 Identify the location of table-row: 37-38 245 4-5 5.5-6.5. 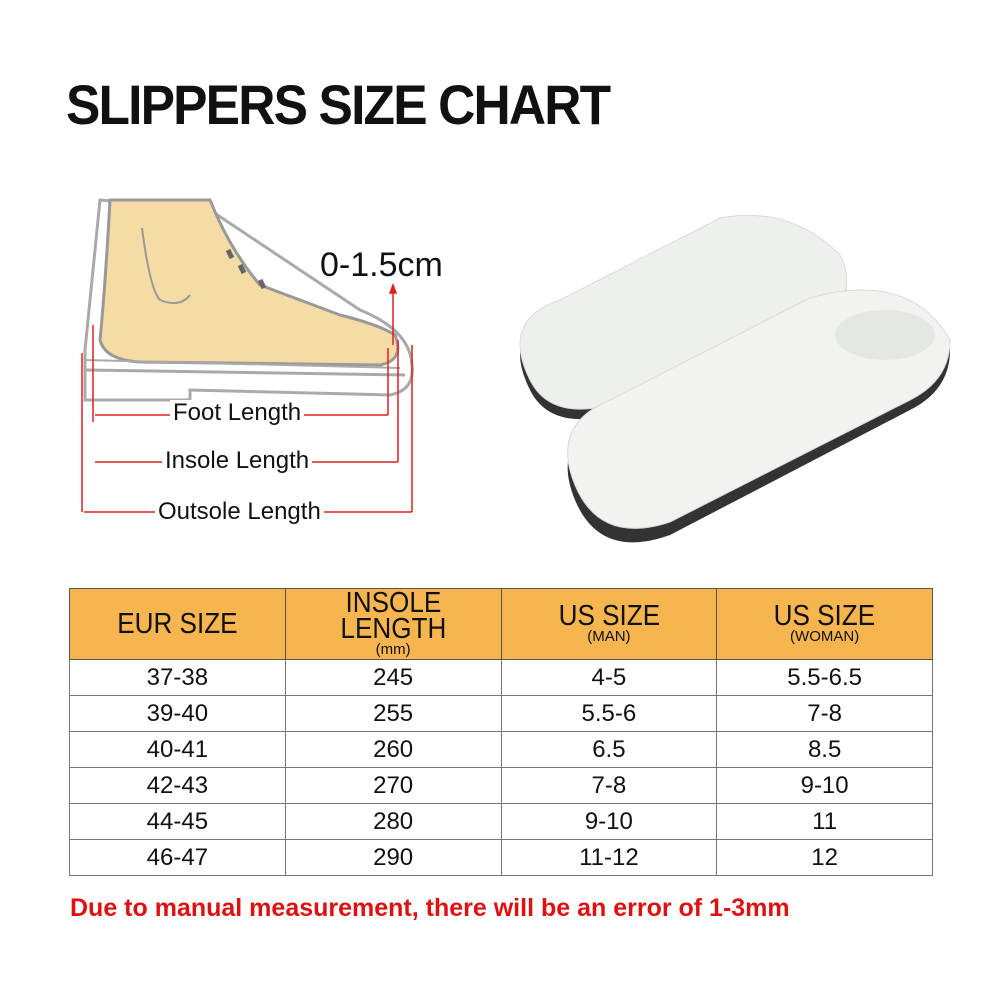
(501, 677).